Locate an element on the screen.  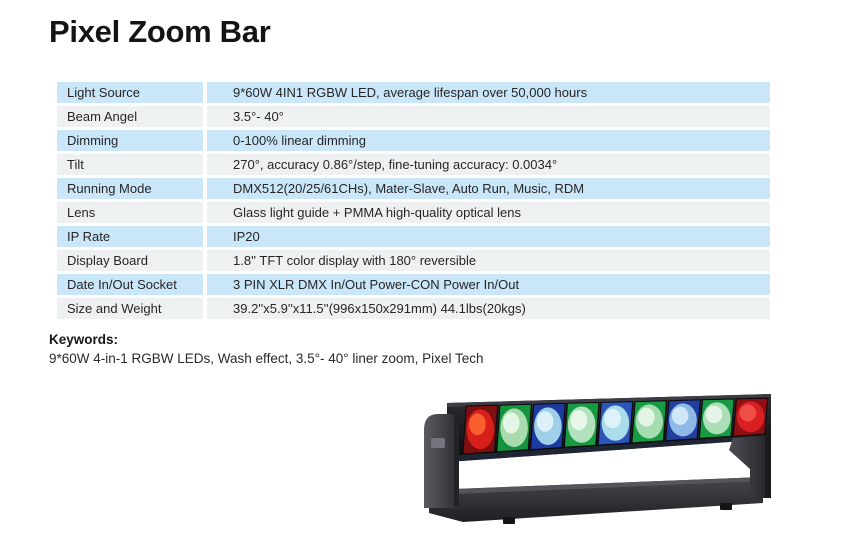
spec-value: 0-100% linear dimming is located at coordinates (488, 140).